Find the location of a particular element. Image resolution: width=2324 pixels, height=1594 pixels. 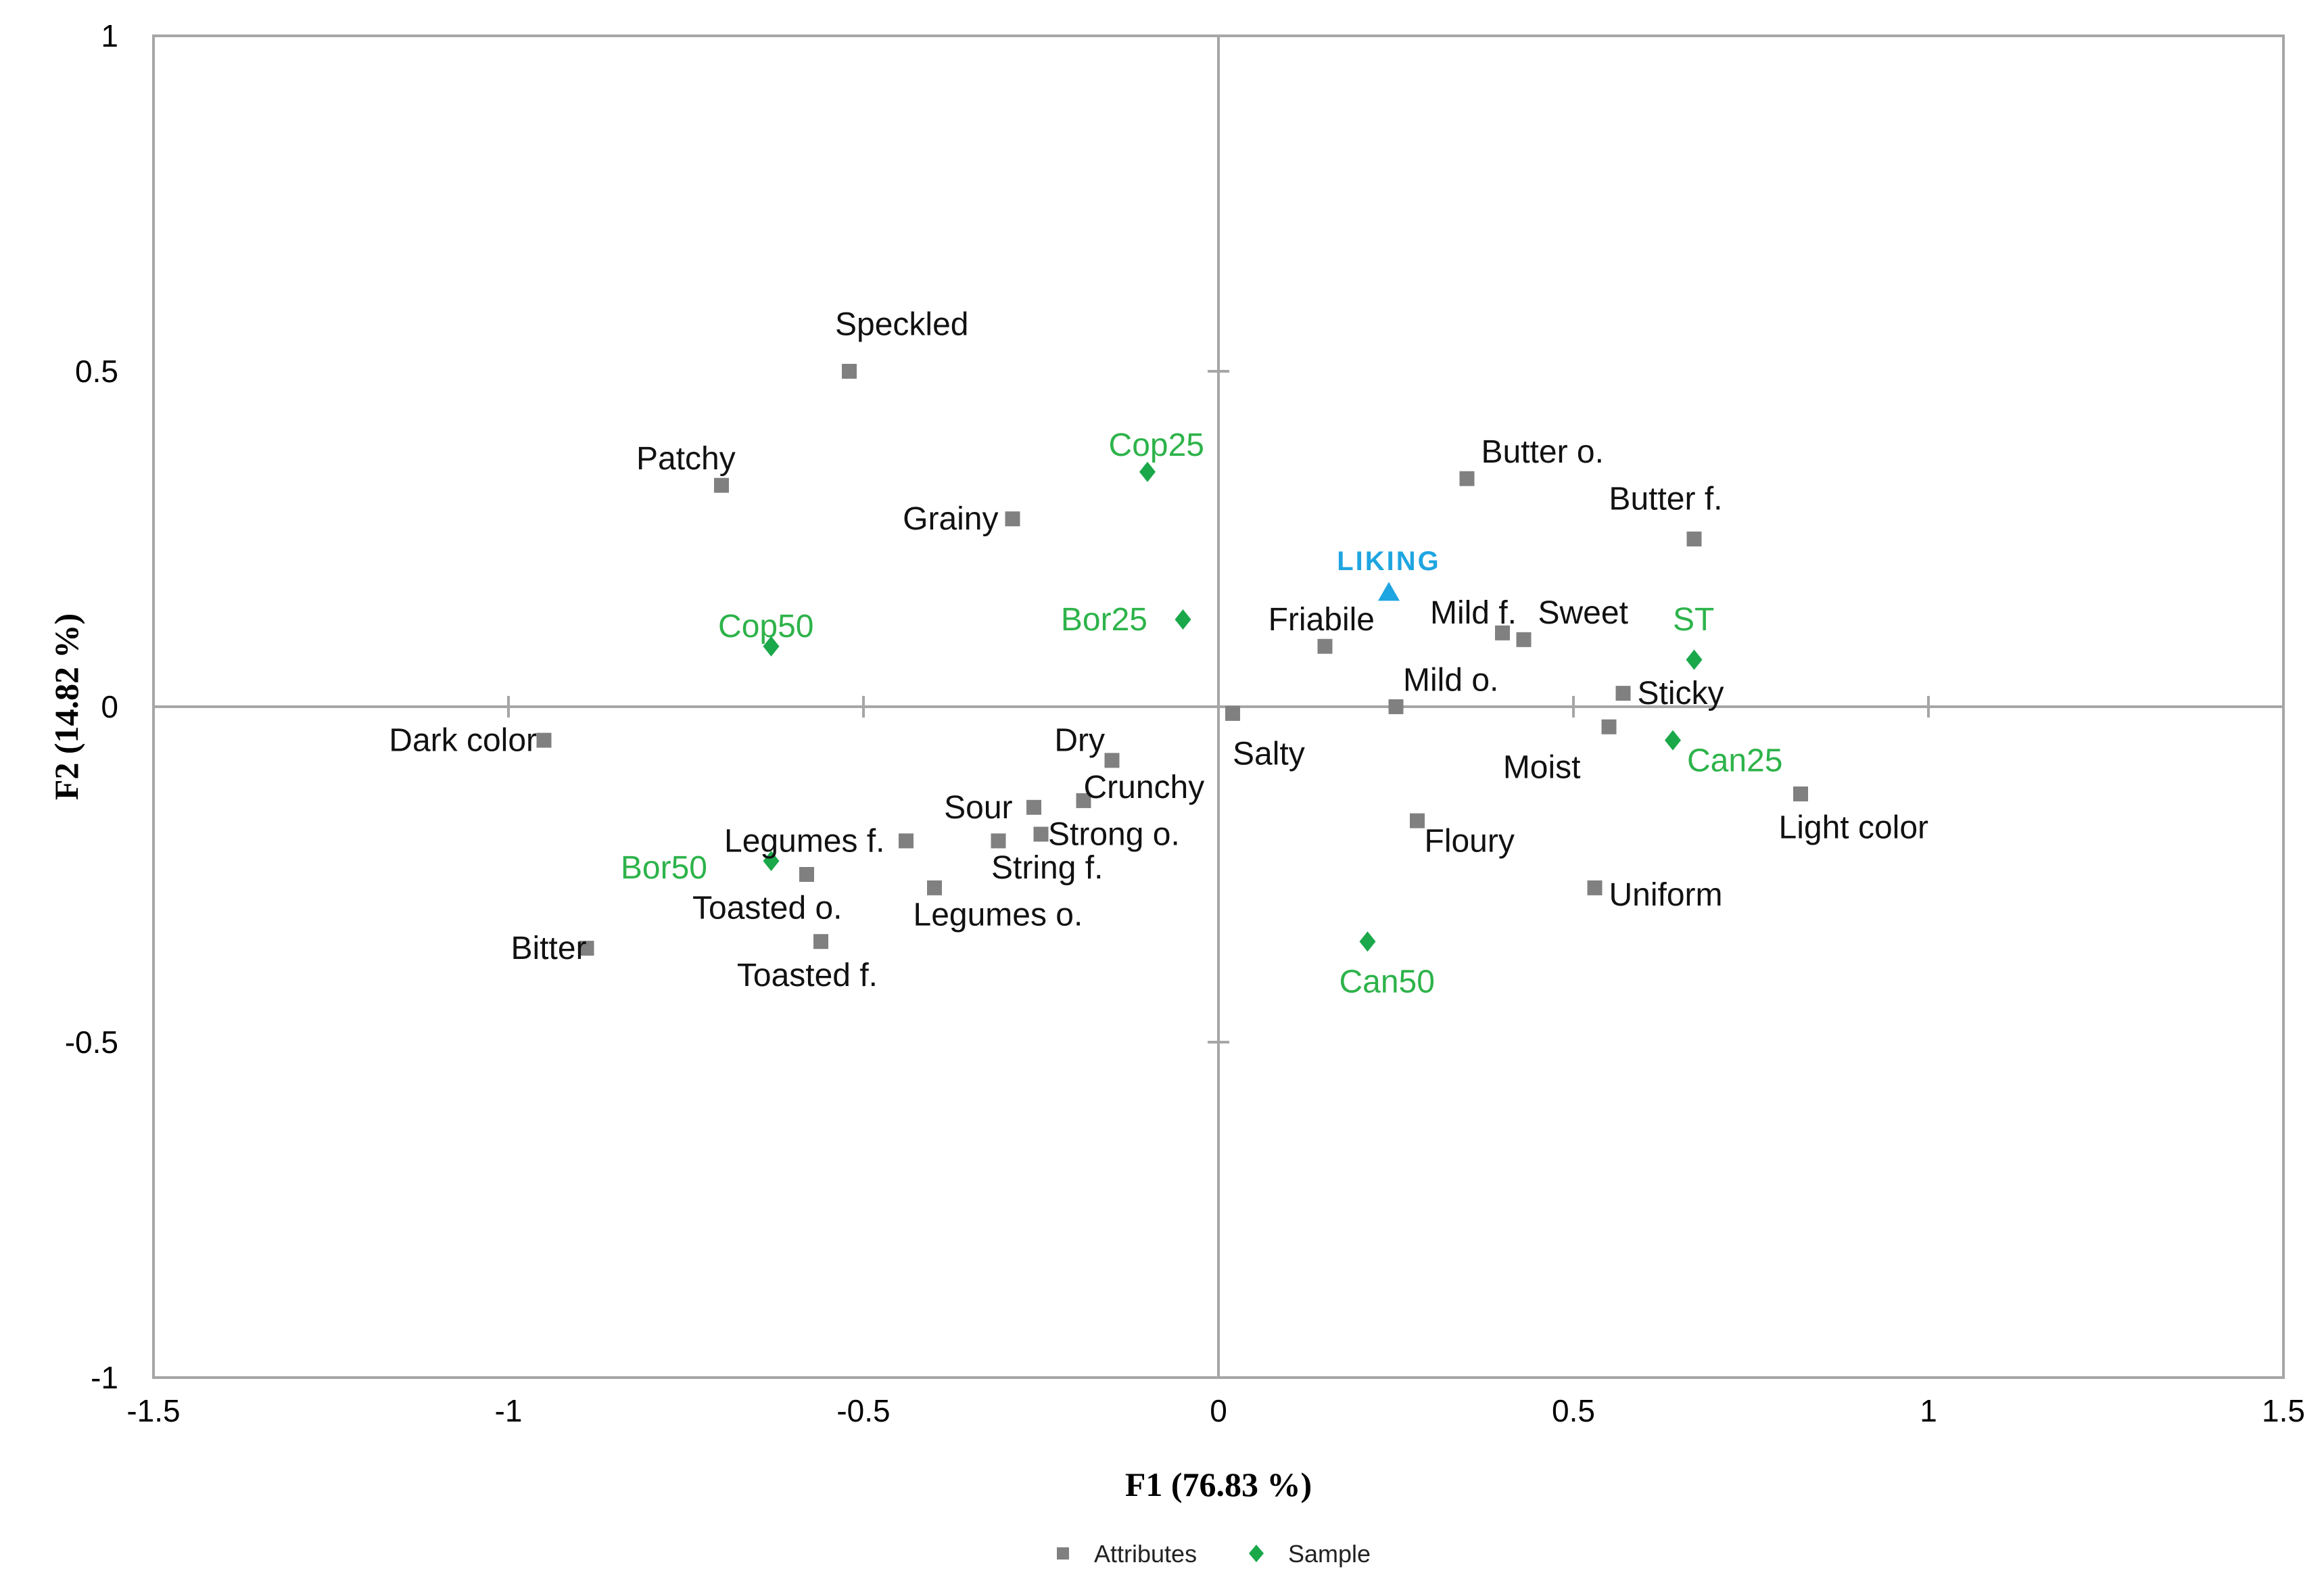

attribute-label-string-f: String f. is located at coordinates (1047, 868).